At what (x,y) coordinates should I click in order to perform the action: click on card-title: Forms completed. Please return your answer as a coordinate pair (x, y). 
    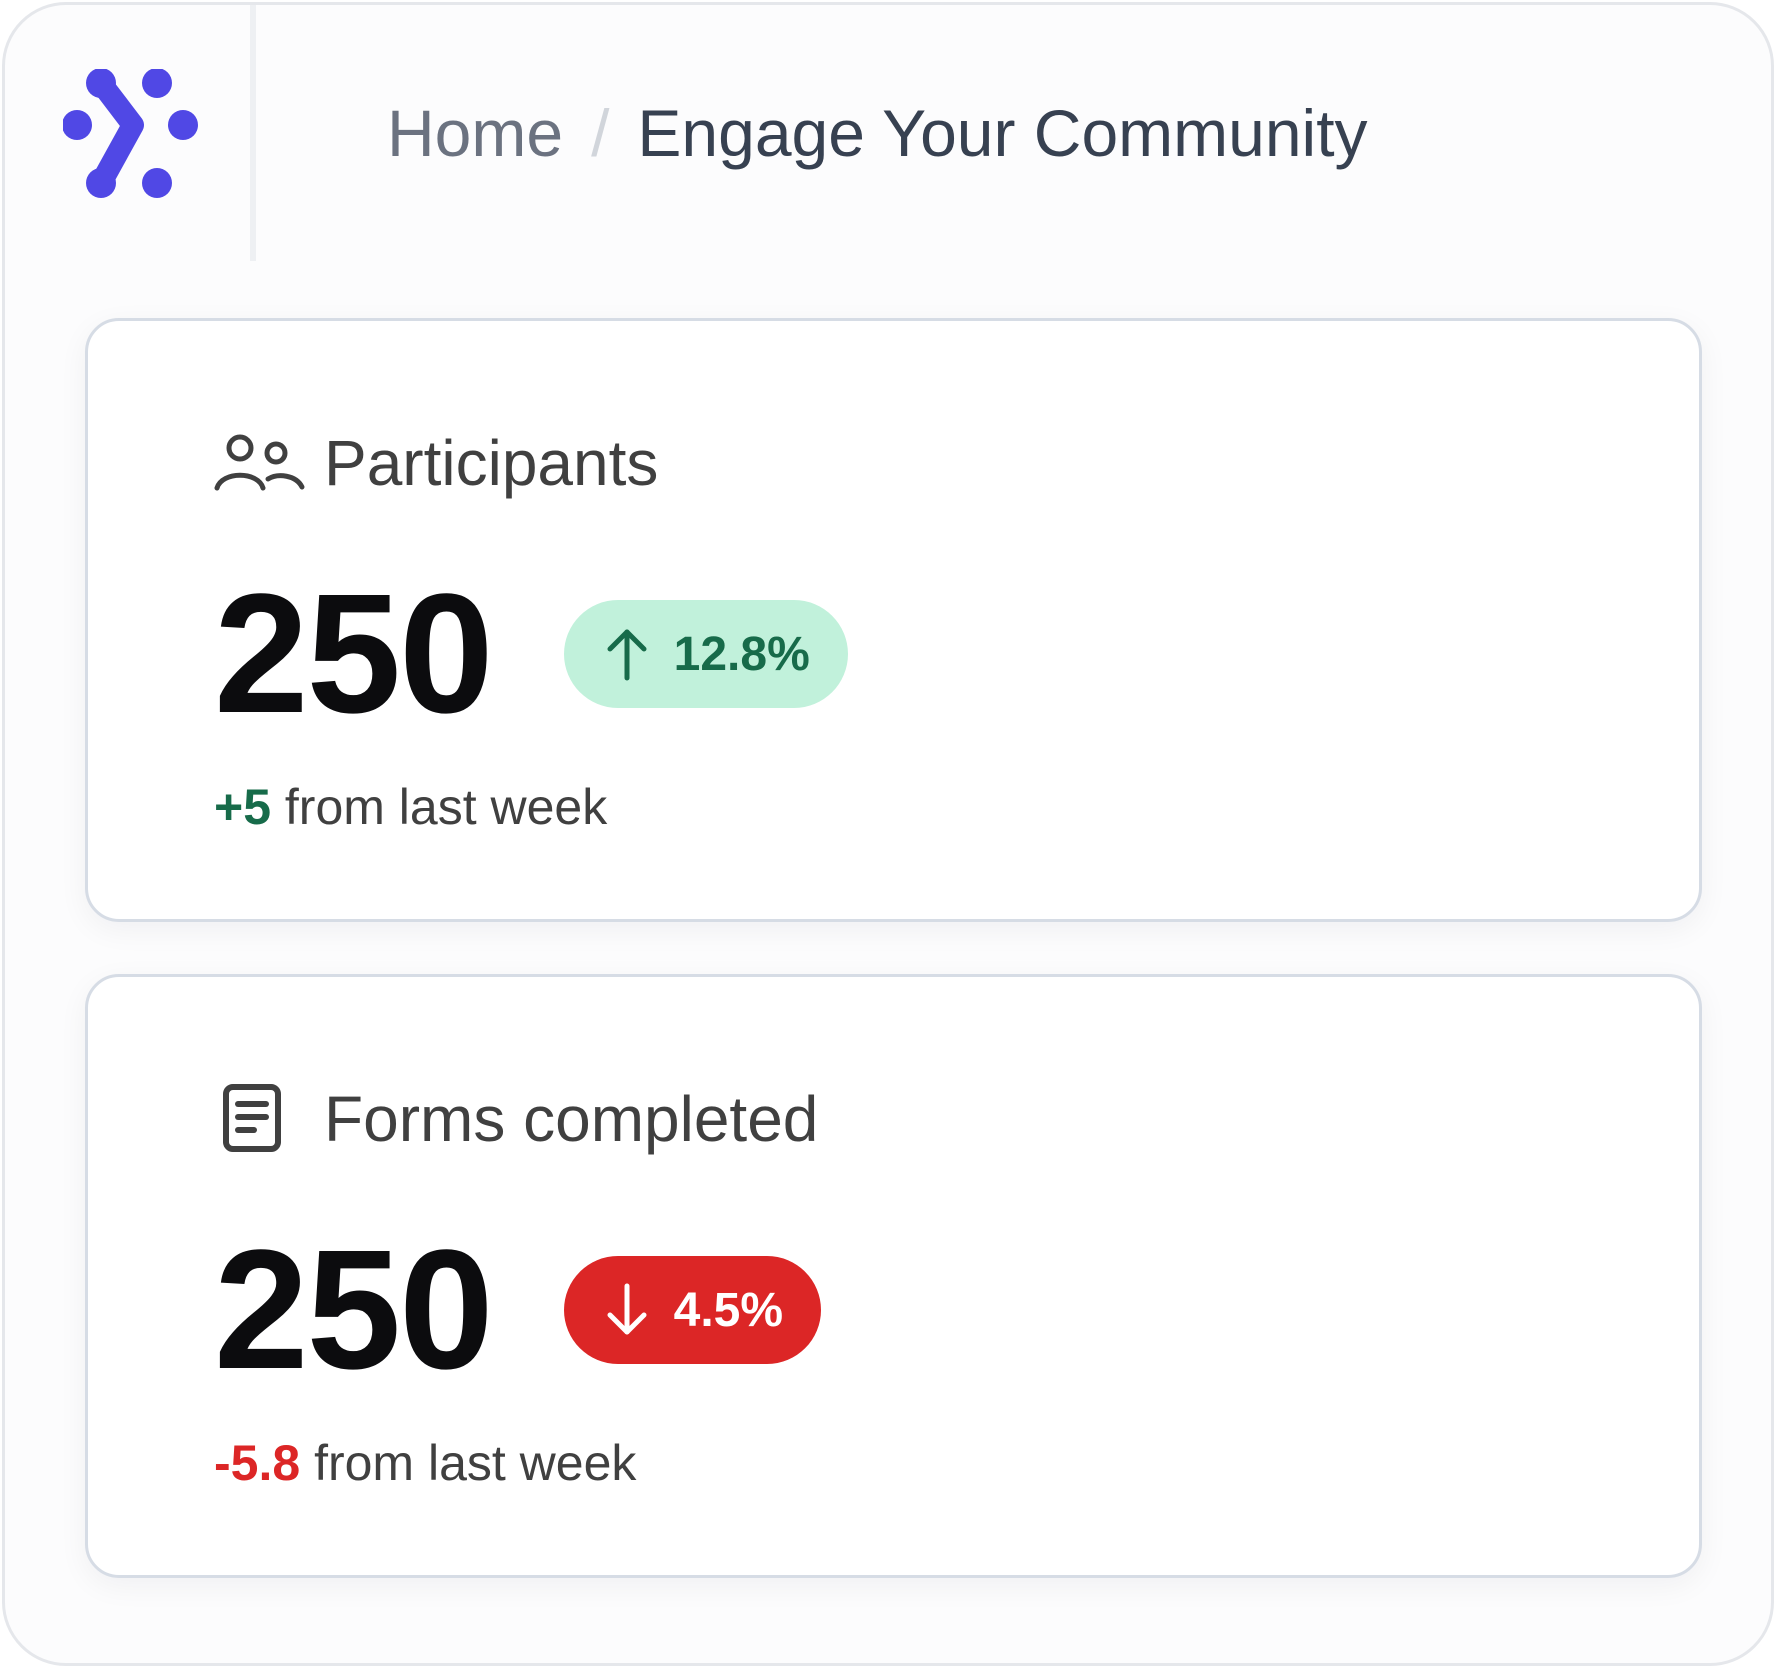
    Looking at the image, I should click on (571, 1119).